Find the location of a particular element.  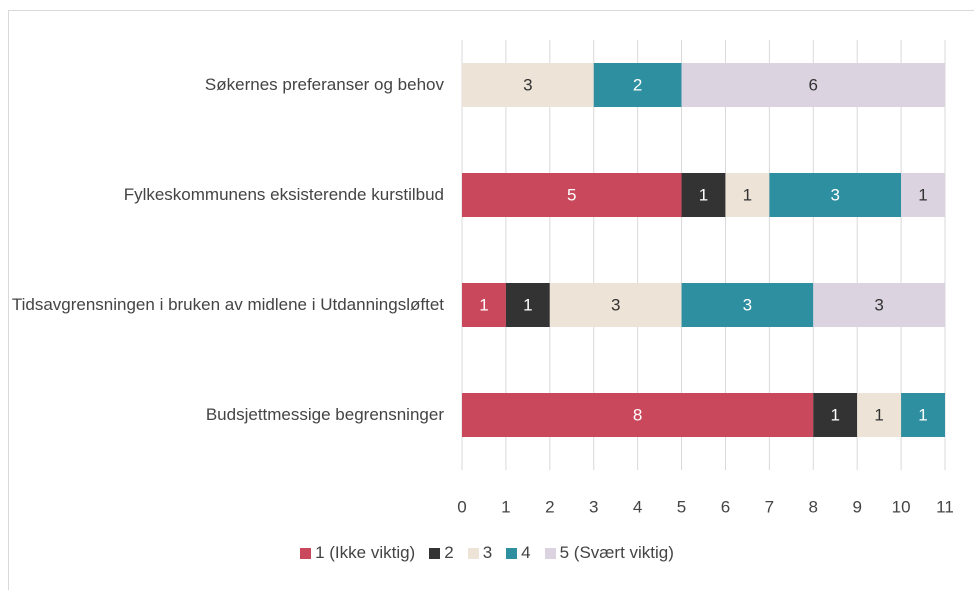

x-tick-label: 2 is located at coordinates (549, 506).